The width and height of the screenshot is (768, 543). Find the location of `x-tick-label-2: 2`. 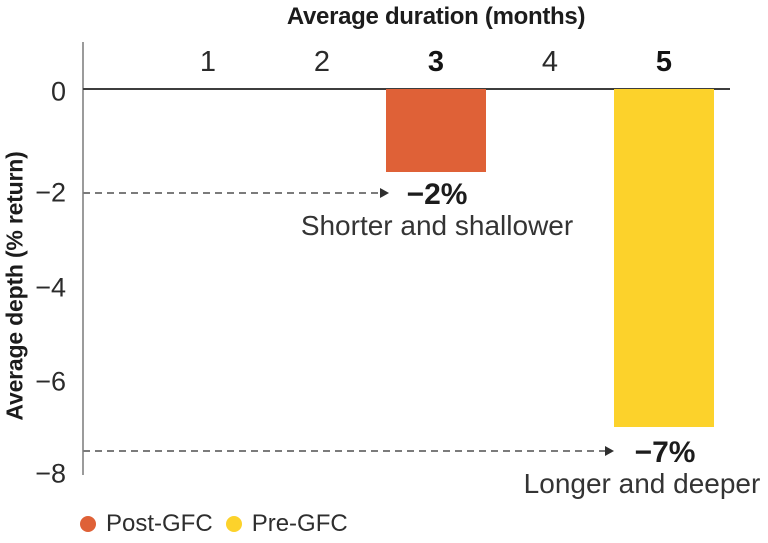

x-tick-label-2: 2 is located at coordinates (322, 62).